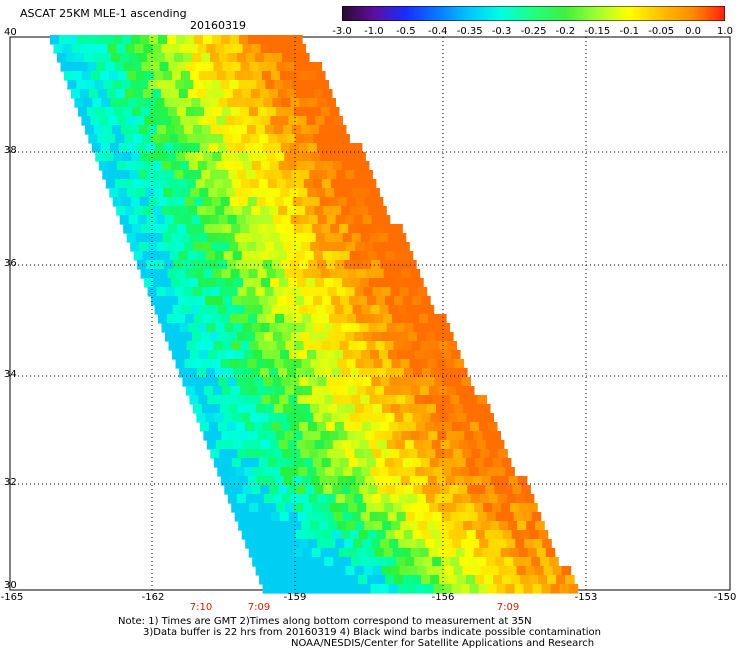 This screenshot has width=740, height=650. What do you see at coordinates (533, 13) in the screenshot?
I see `color-scale-bar` at bounding box center [533, 13].